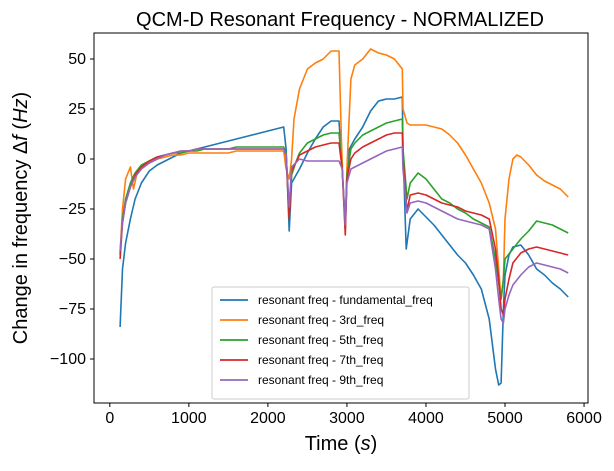 This screenshot has width=614, height=471. I want to click on y-axis-label-close: ), so click(21, 95).